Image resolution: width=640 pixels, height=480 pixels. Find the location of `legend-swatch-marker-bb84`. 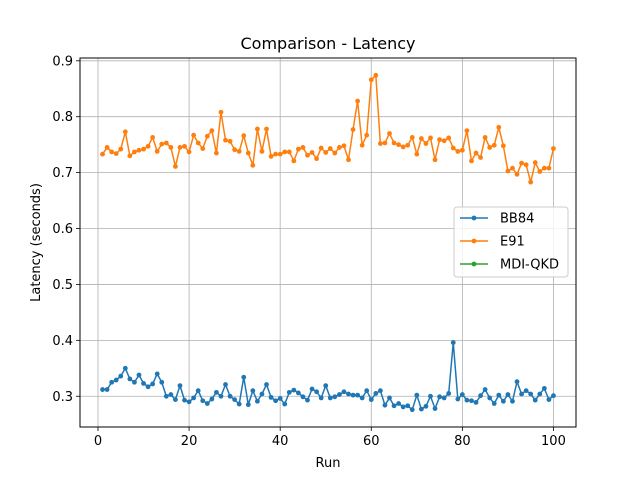

legend-swatch-marker-bb84 is located at coordinates (474, 218).